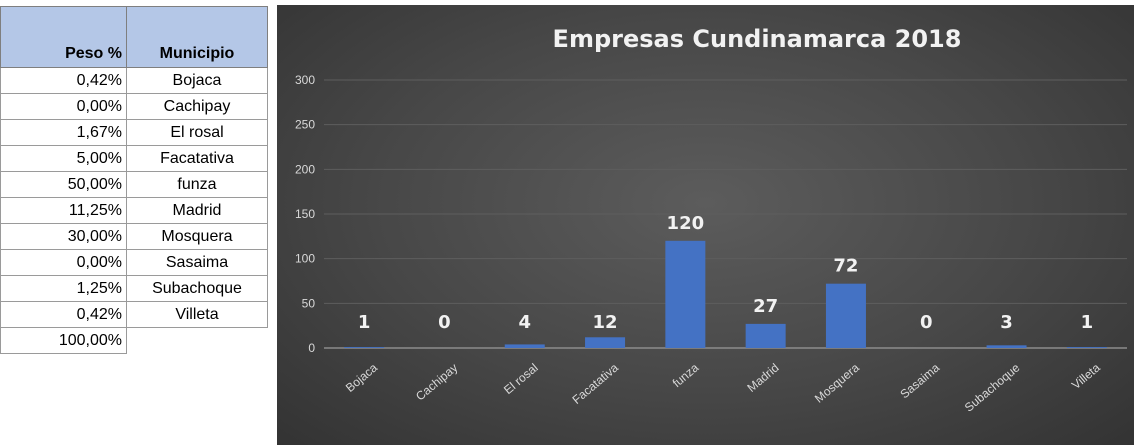  I want to click on table-header-row: Peso % Municipio, so click(134, 37).